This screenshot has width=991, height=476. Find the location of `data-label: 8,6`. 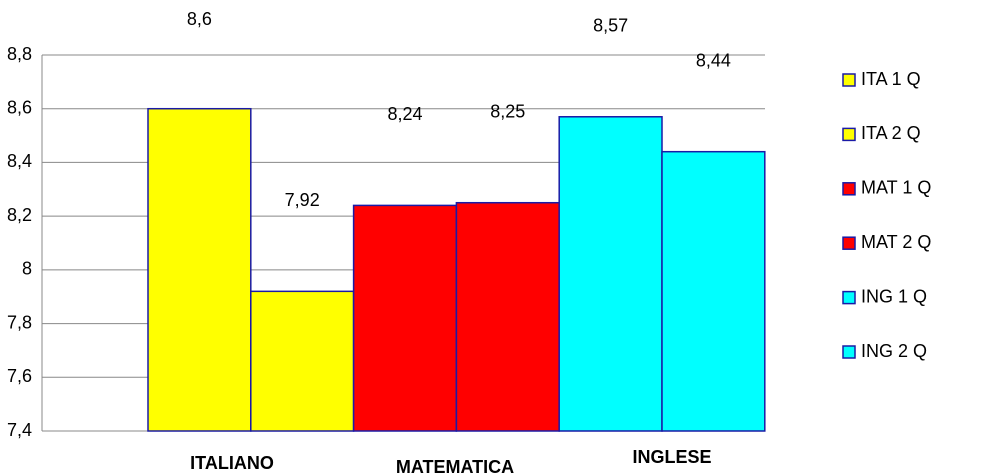

data-label: 8,6 is located at coordinates (199, 19).